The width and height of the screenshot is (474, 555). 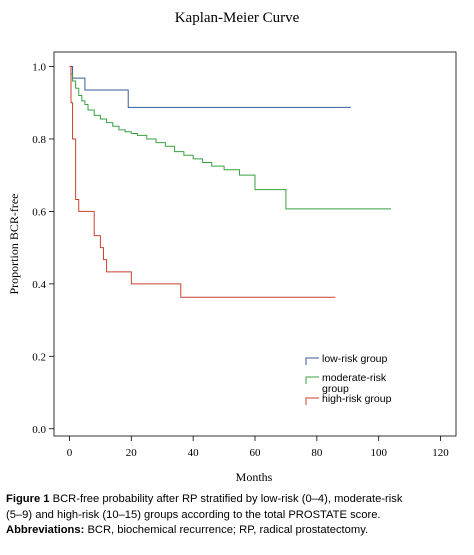 What do you see at coordinates (14, 244) in the screenshot?
I see `y-axis-label: Proportion BCR-free` at bounding box center [14, 244].